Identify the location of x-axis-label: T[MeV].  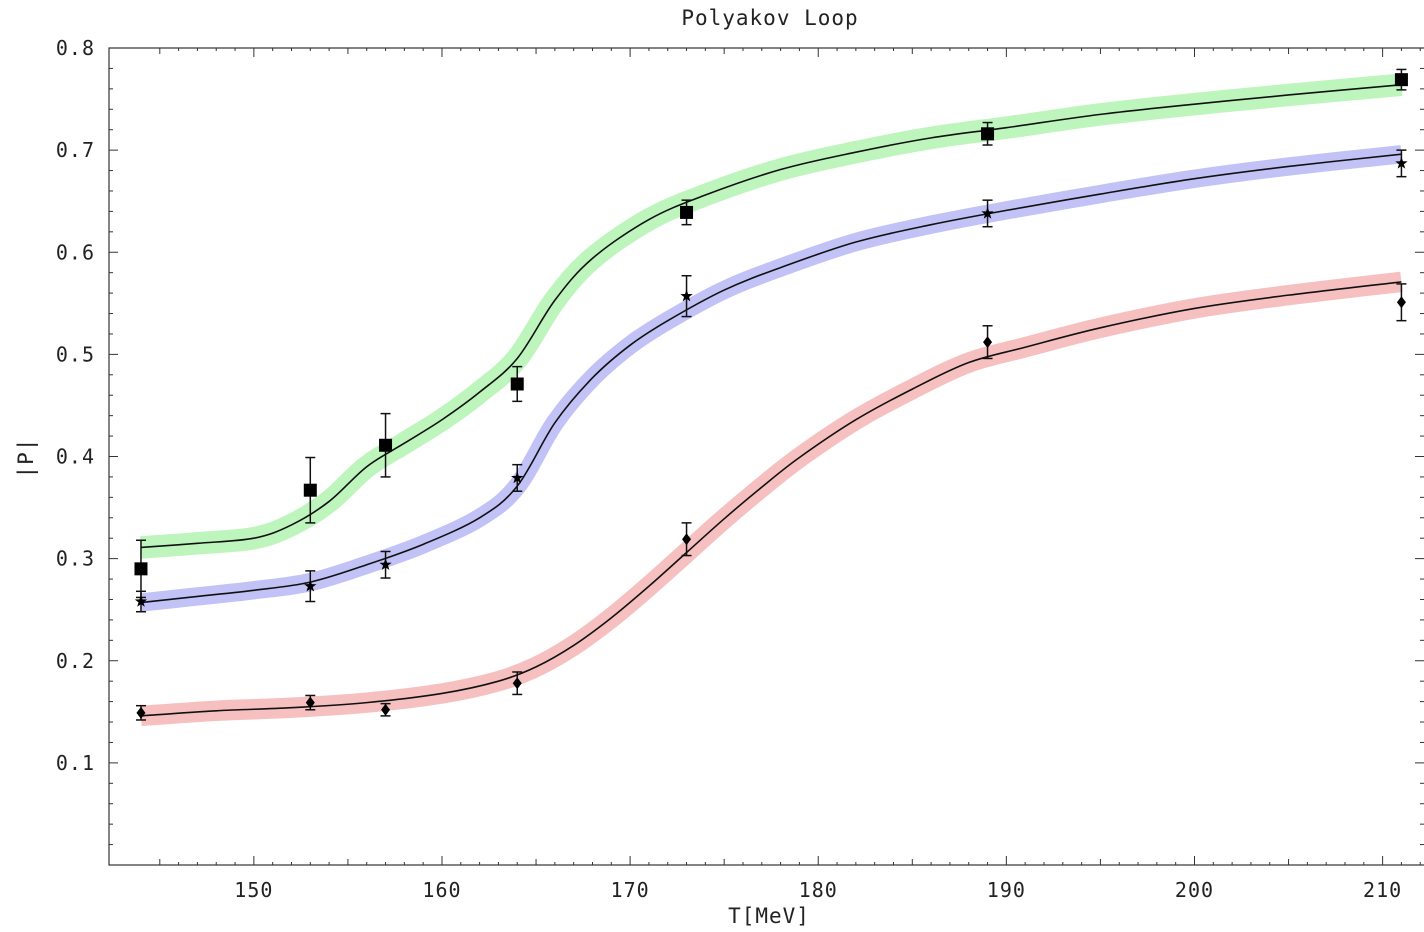
(769, 916).